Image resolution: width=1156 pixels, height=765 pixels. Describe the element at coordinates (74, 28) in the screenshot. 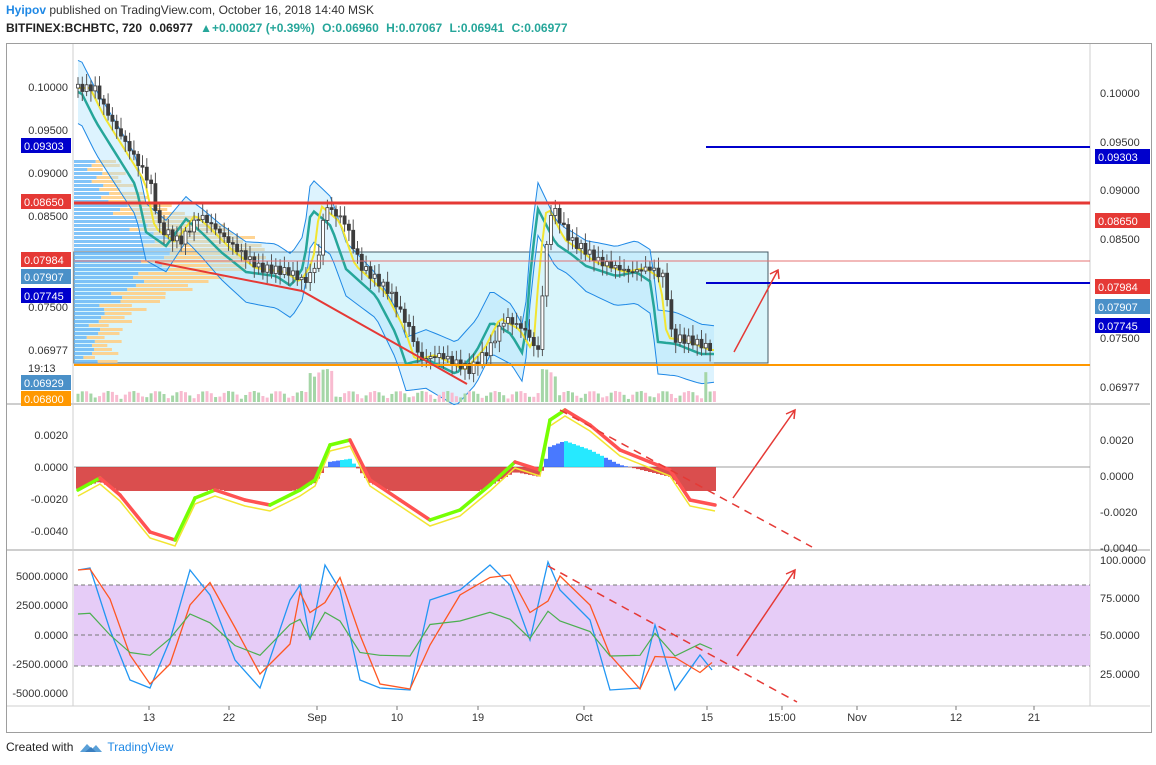

I see `symbol-label: BITFINEX:BCHBTC, 720` at that location.